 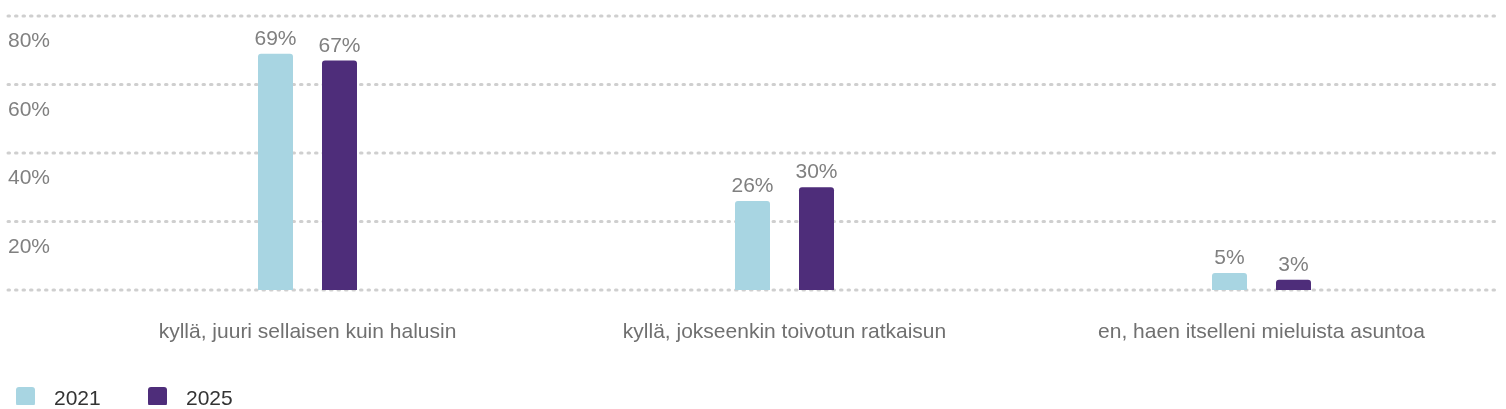 What do you see at coordinates (29, 245) in the screenshot?
I see `y-tick-label: 20%` at bounding box center [29, 245].